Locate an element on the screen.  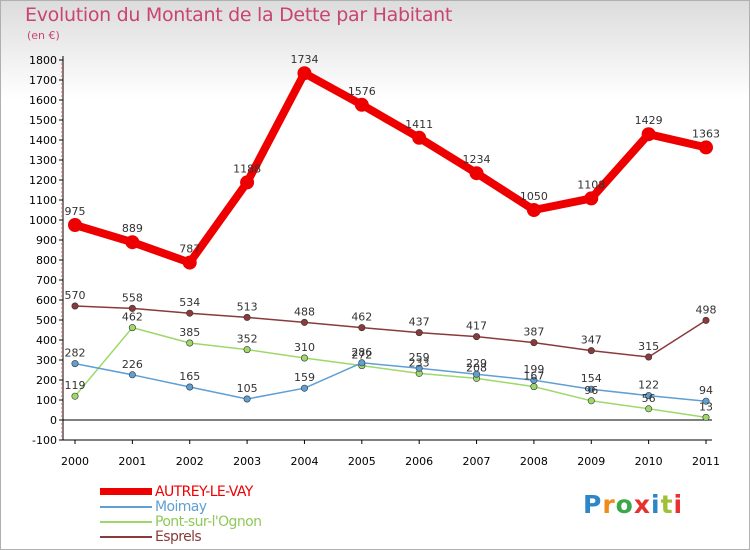
data-label: 96 is located at coordinates (591, 390).